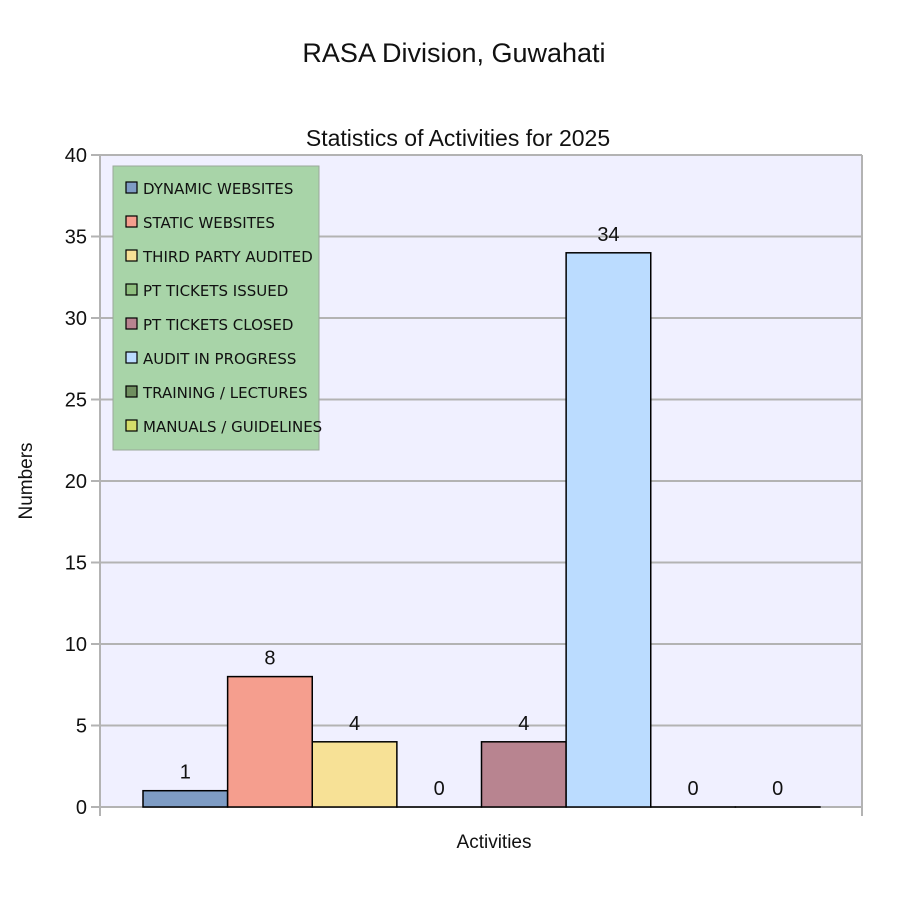 Image resolution: width=900 pixels, height=913 pixels. Describe the element at coordinates (76, 156) in the screenshot. I see `y-tick-label: 40` at that location.